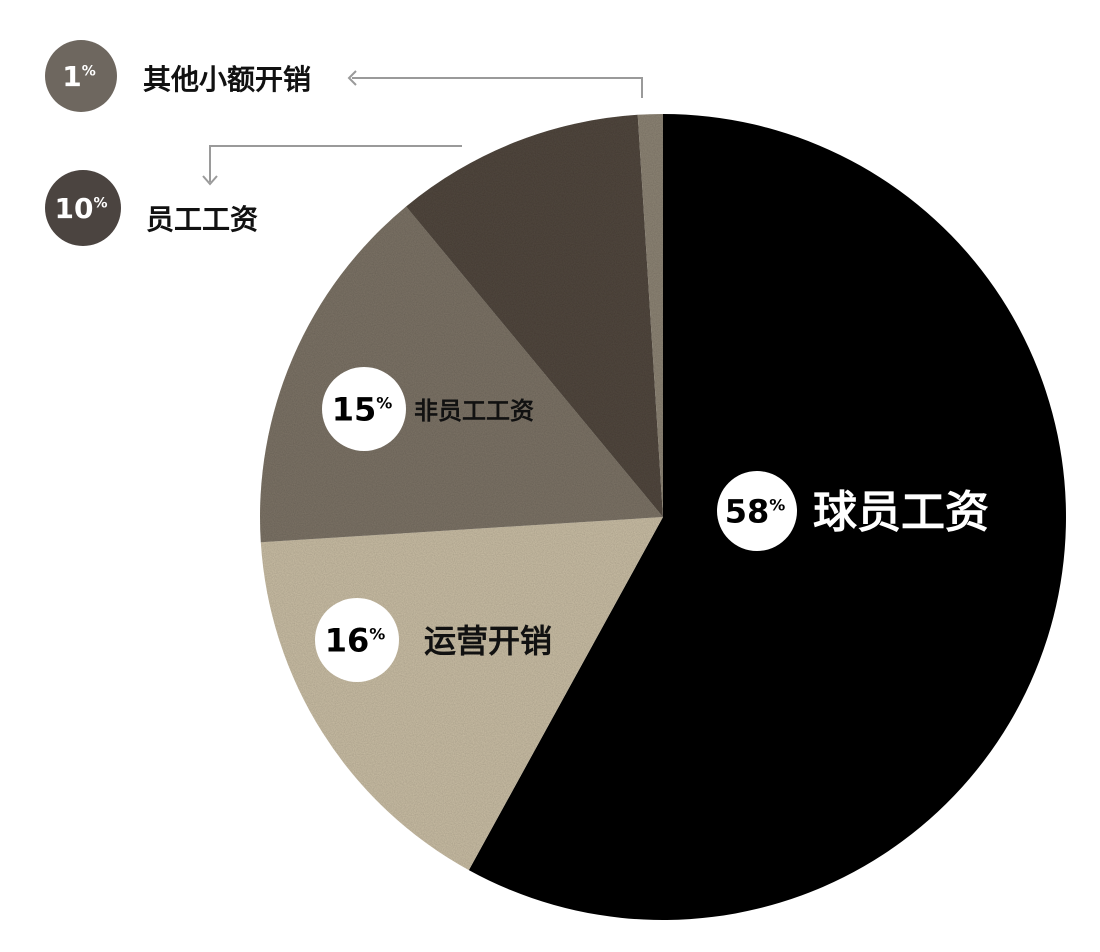 This screenshot has width=1100, height=952. I want to click on badge-slice-2-percent-sign: %, so click(384, 402).